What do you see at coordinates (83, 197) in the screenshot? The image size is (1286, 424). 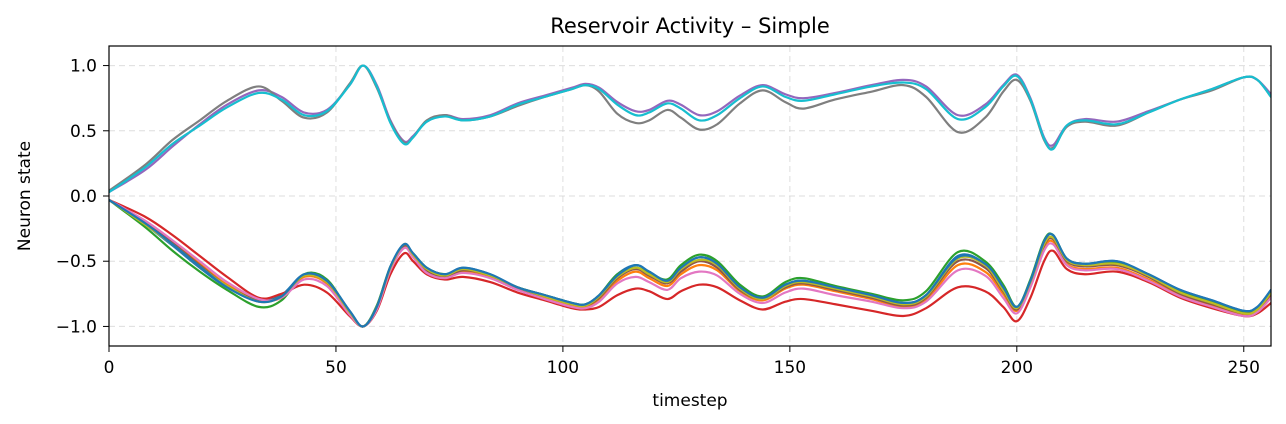 I see `y-tick-label: 0.0` at bounding box center [83, 197].